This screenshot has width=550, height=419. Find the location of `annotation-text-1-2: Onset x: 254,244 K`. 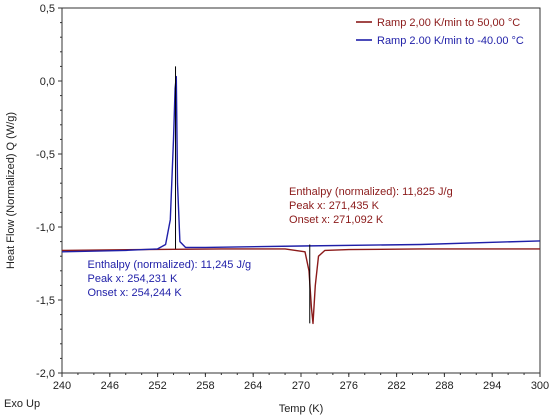

annotation-text-1-2: Onset x: 254,244 K is located at coordinates (134, 293).